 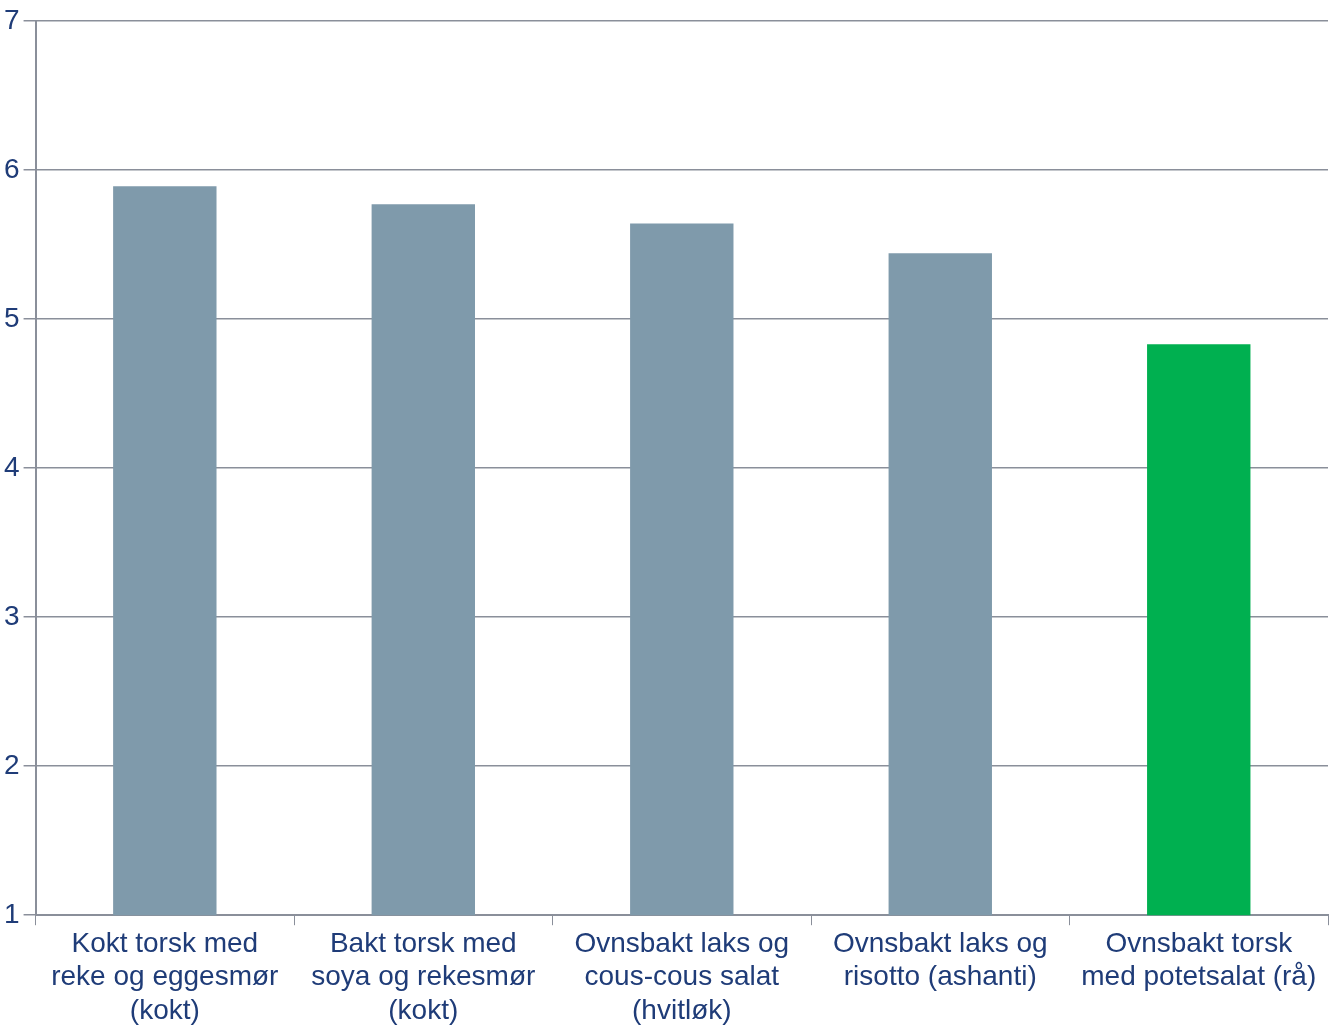 What do you see at coordinates (11, 466) in the screenshot?
I see `y-tick-label: 4` at bounding box center [11, 466].